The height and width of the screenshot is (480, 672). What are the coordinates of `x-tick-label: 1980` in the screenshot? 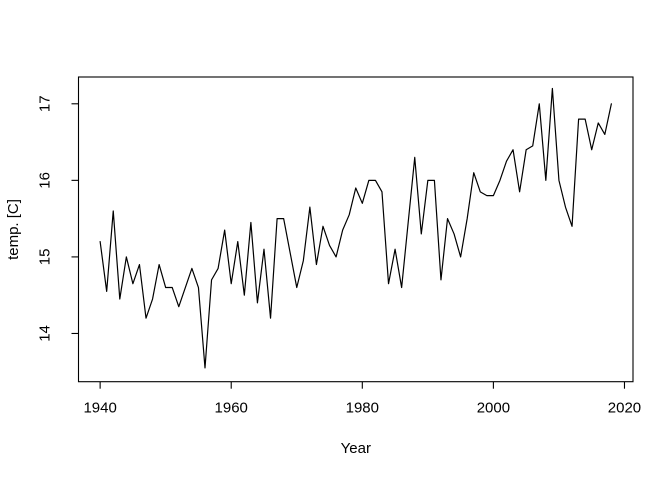 It's located at (362, 408).